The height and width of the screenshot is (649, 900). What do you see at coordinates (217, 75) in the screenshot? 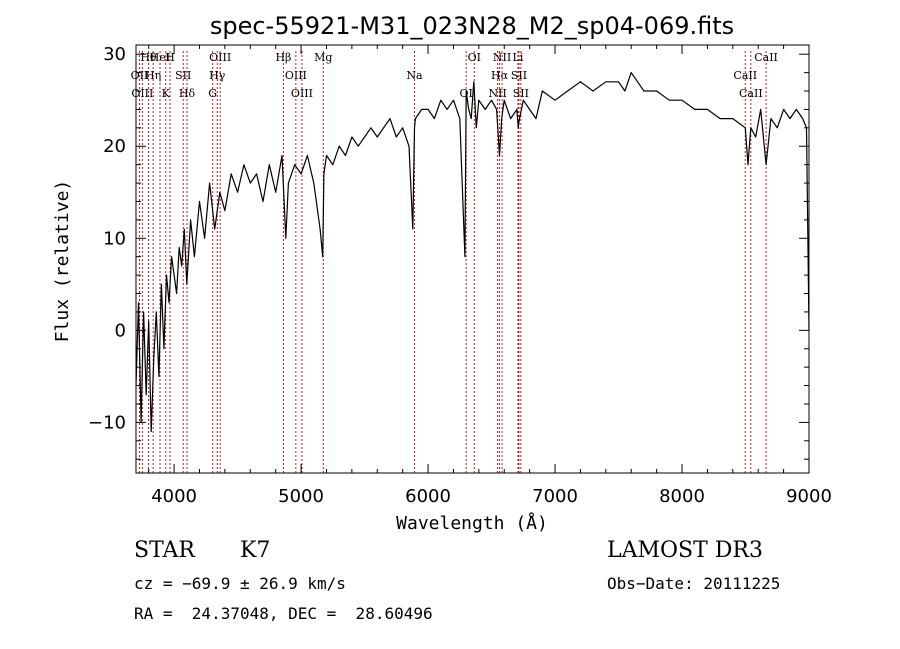
I see `line-marker-label: Hγ` at bounding box center [217, 75].